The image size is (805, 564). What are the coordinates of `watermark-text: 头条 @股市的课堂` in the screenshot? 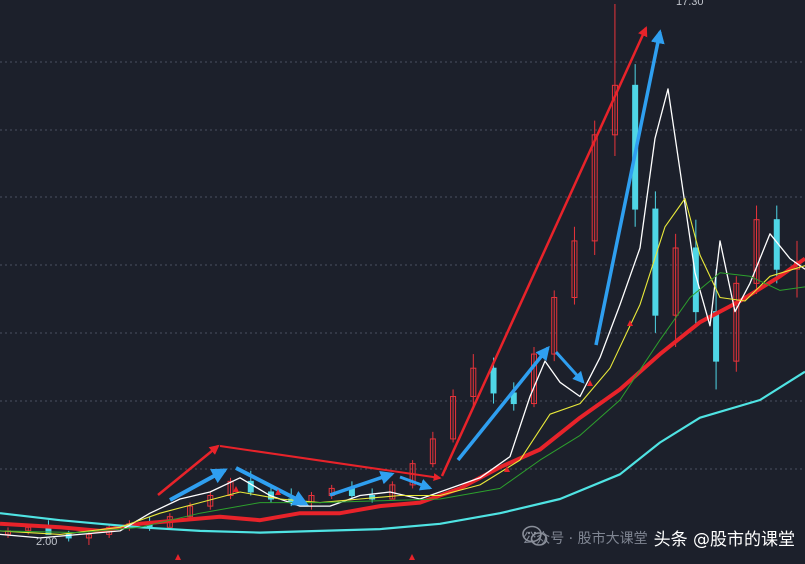 It's located at (724, 540).